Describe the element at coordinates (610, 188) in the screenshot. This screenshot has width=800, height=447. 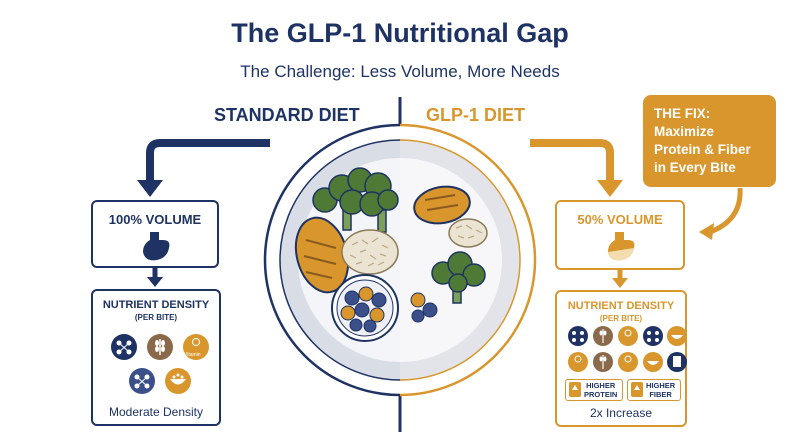
I see `glp1-arrow-head` at that location.